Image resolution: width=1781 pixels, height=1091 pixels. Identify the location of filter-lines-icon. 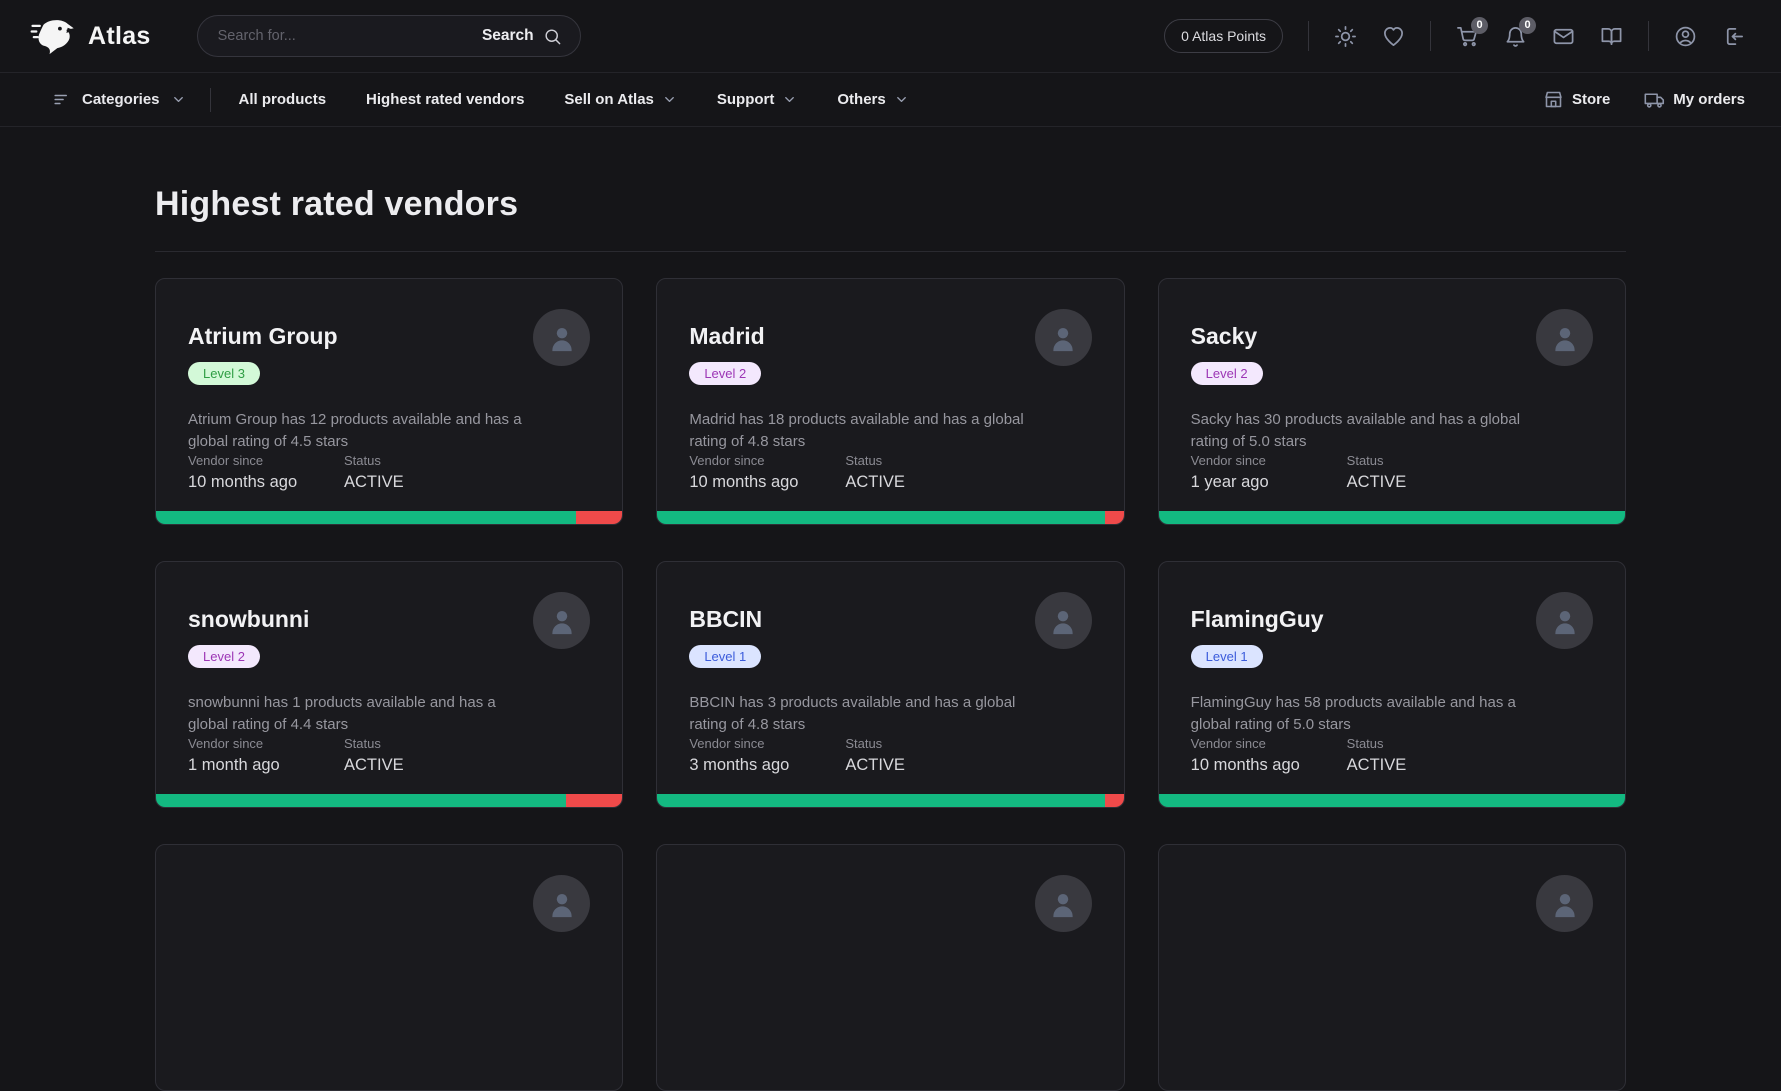
(61, 99).